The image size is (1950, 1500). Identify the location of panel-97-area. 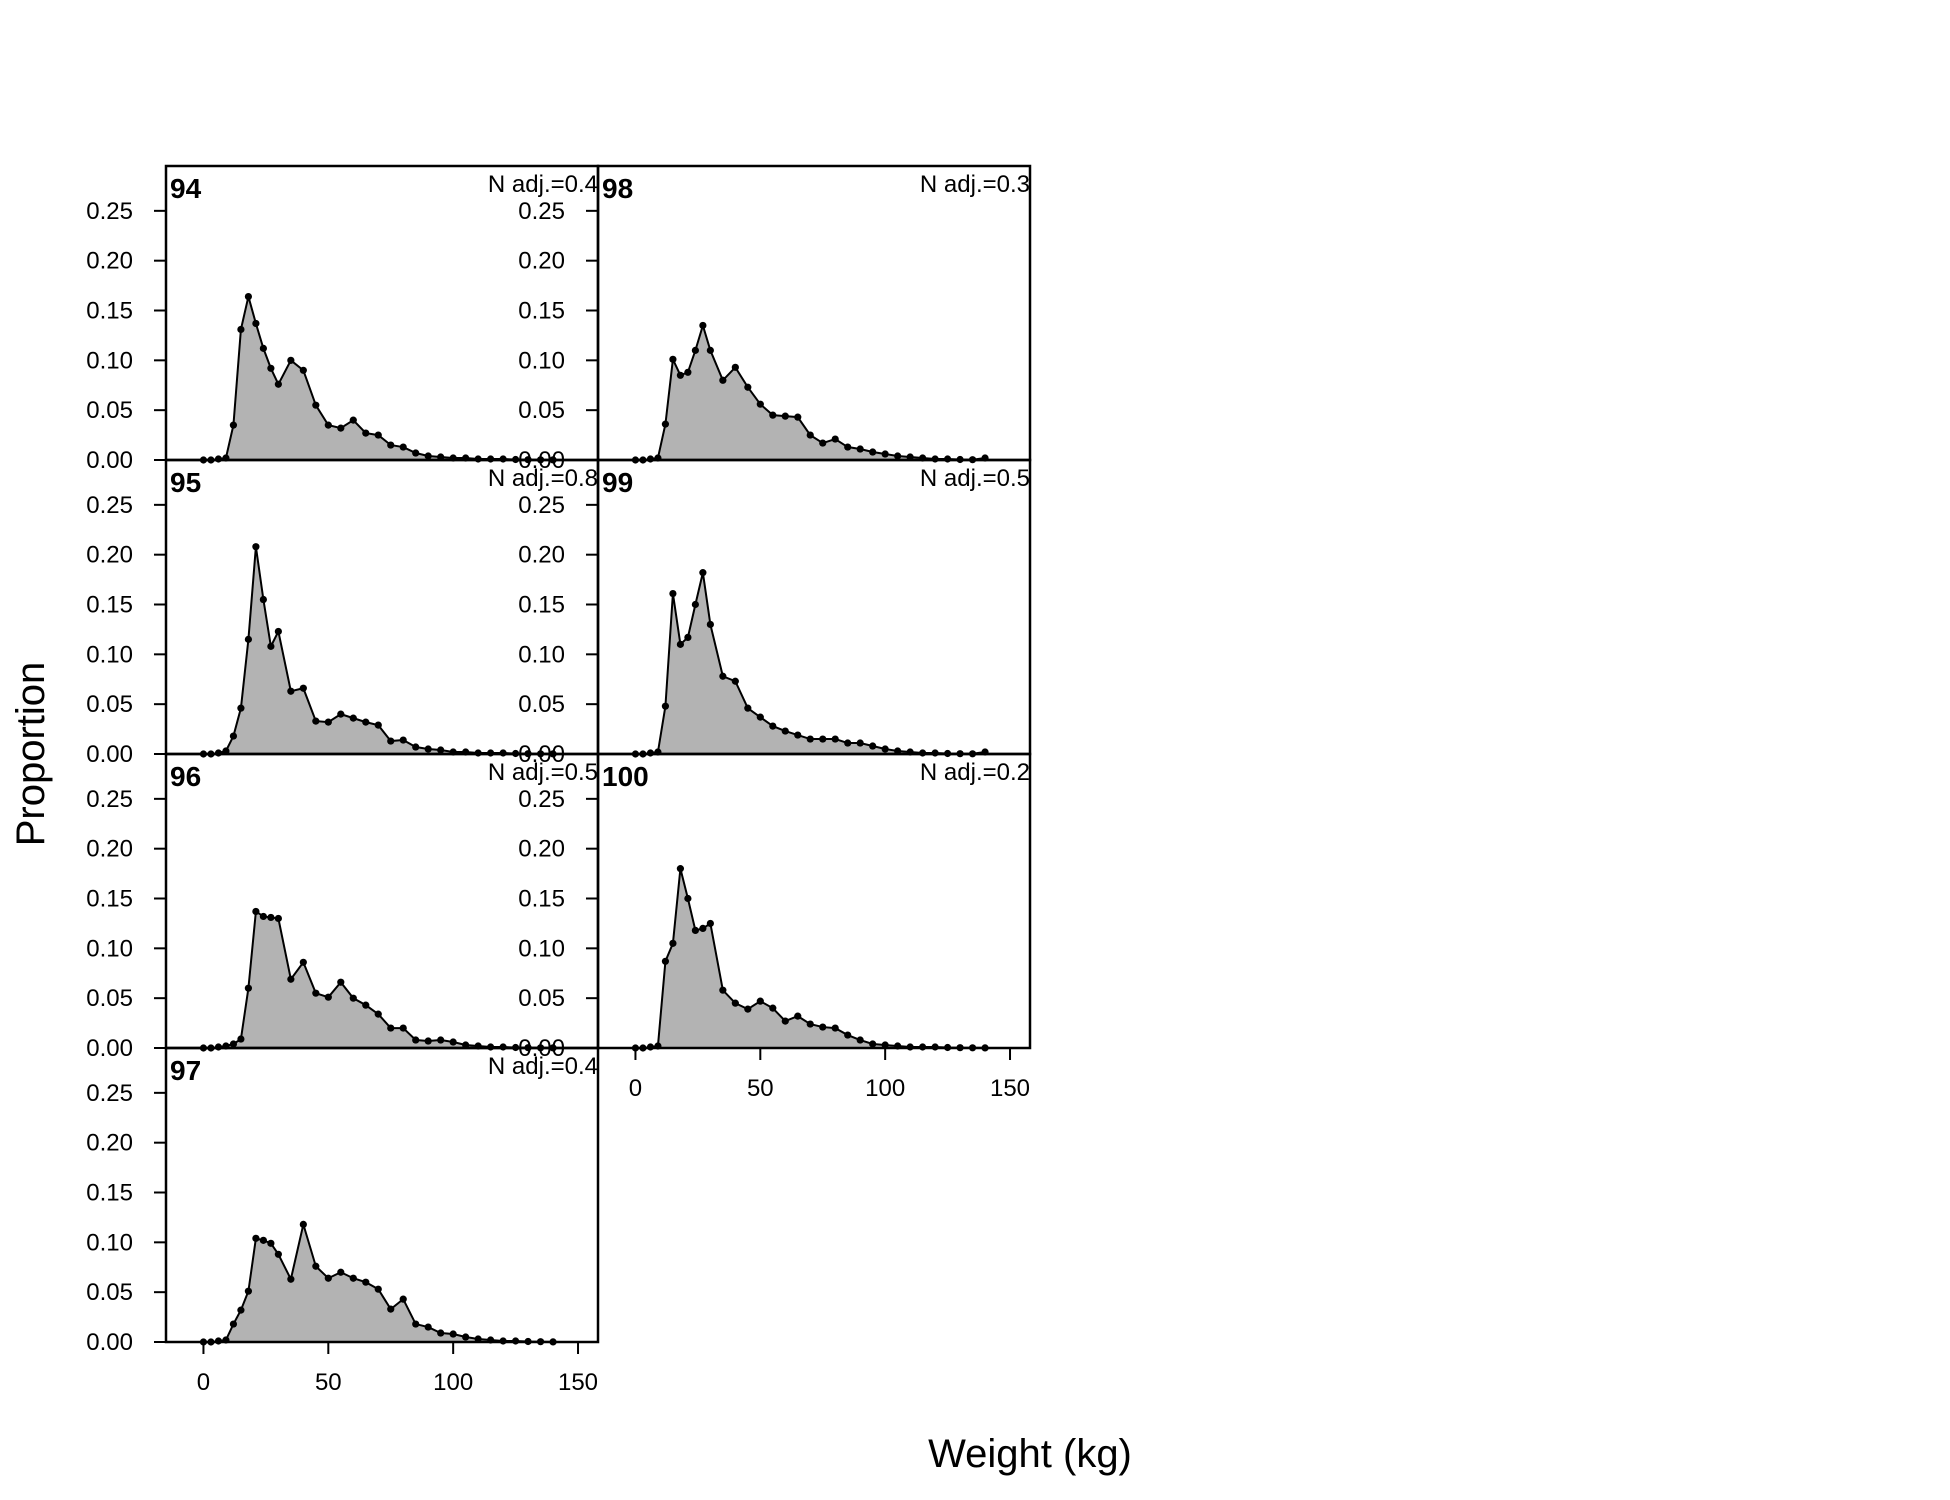
(378, 1283).